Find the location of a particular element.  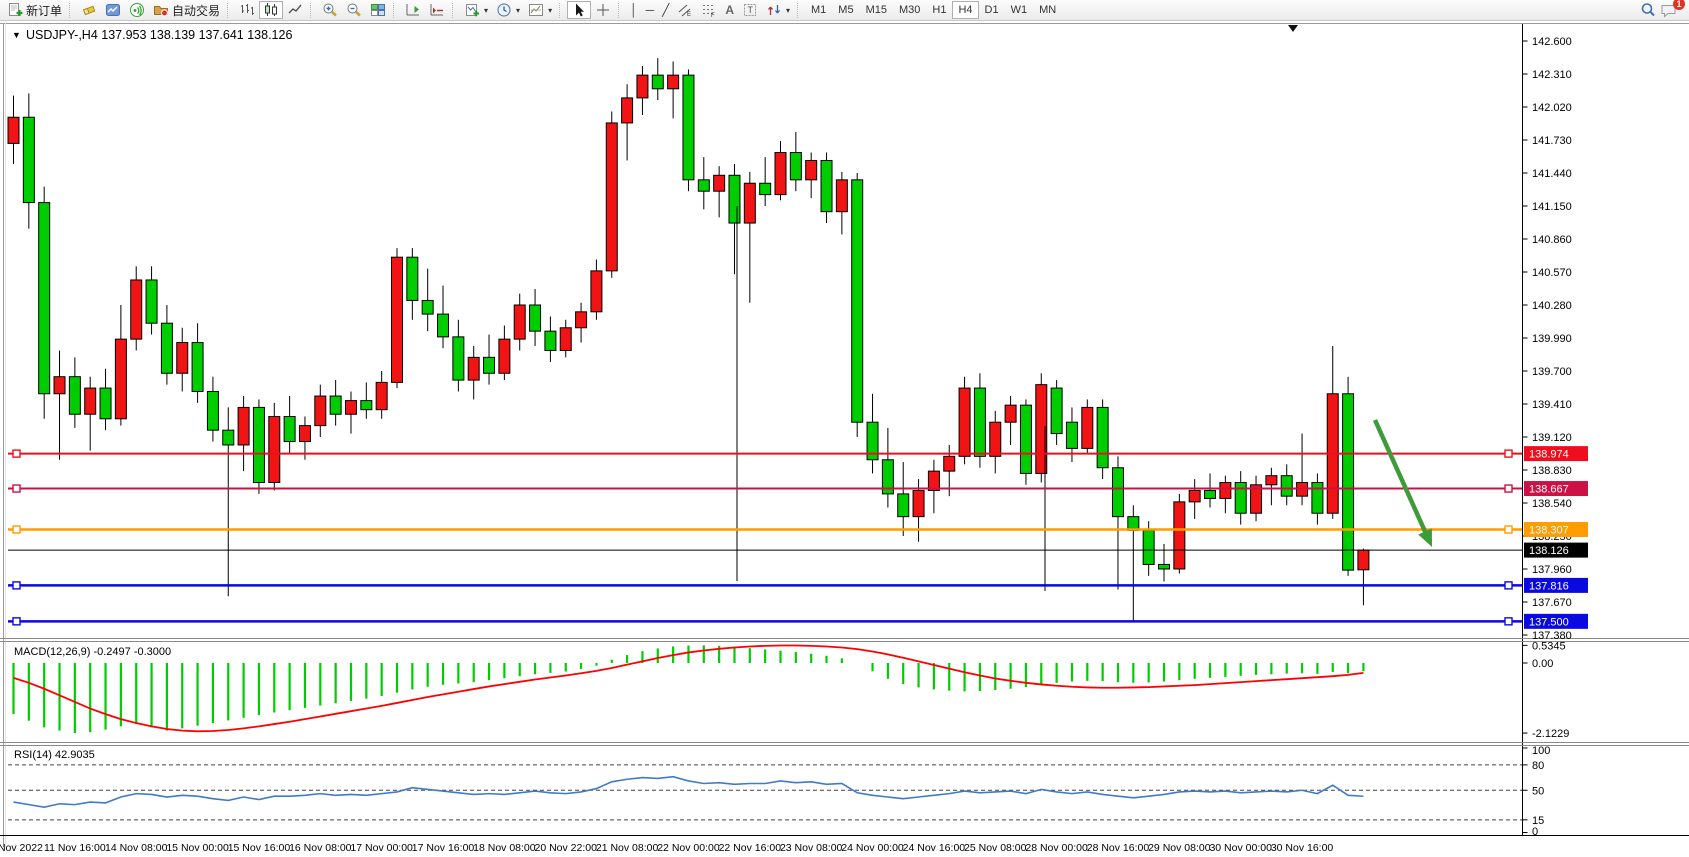

eraser-icon is located at coordinates (89, 10).